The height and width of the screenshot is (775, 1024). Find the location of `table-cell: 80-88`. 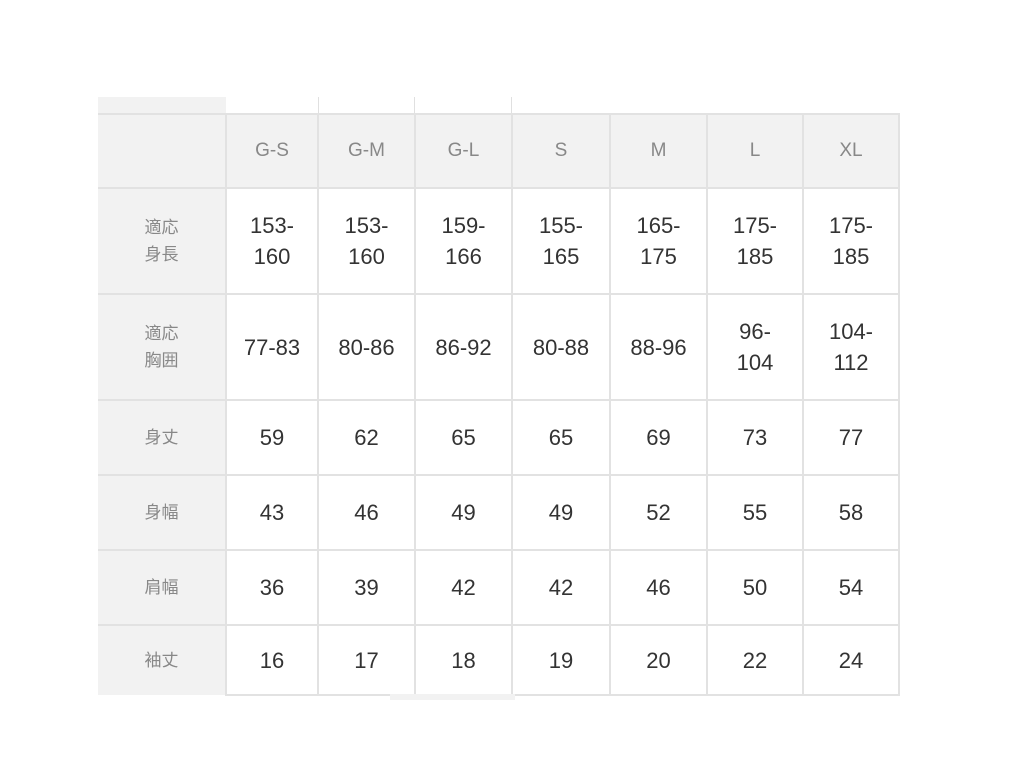

table-cell: 80-88 is located at coordinates (561, 347).